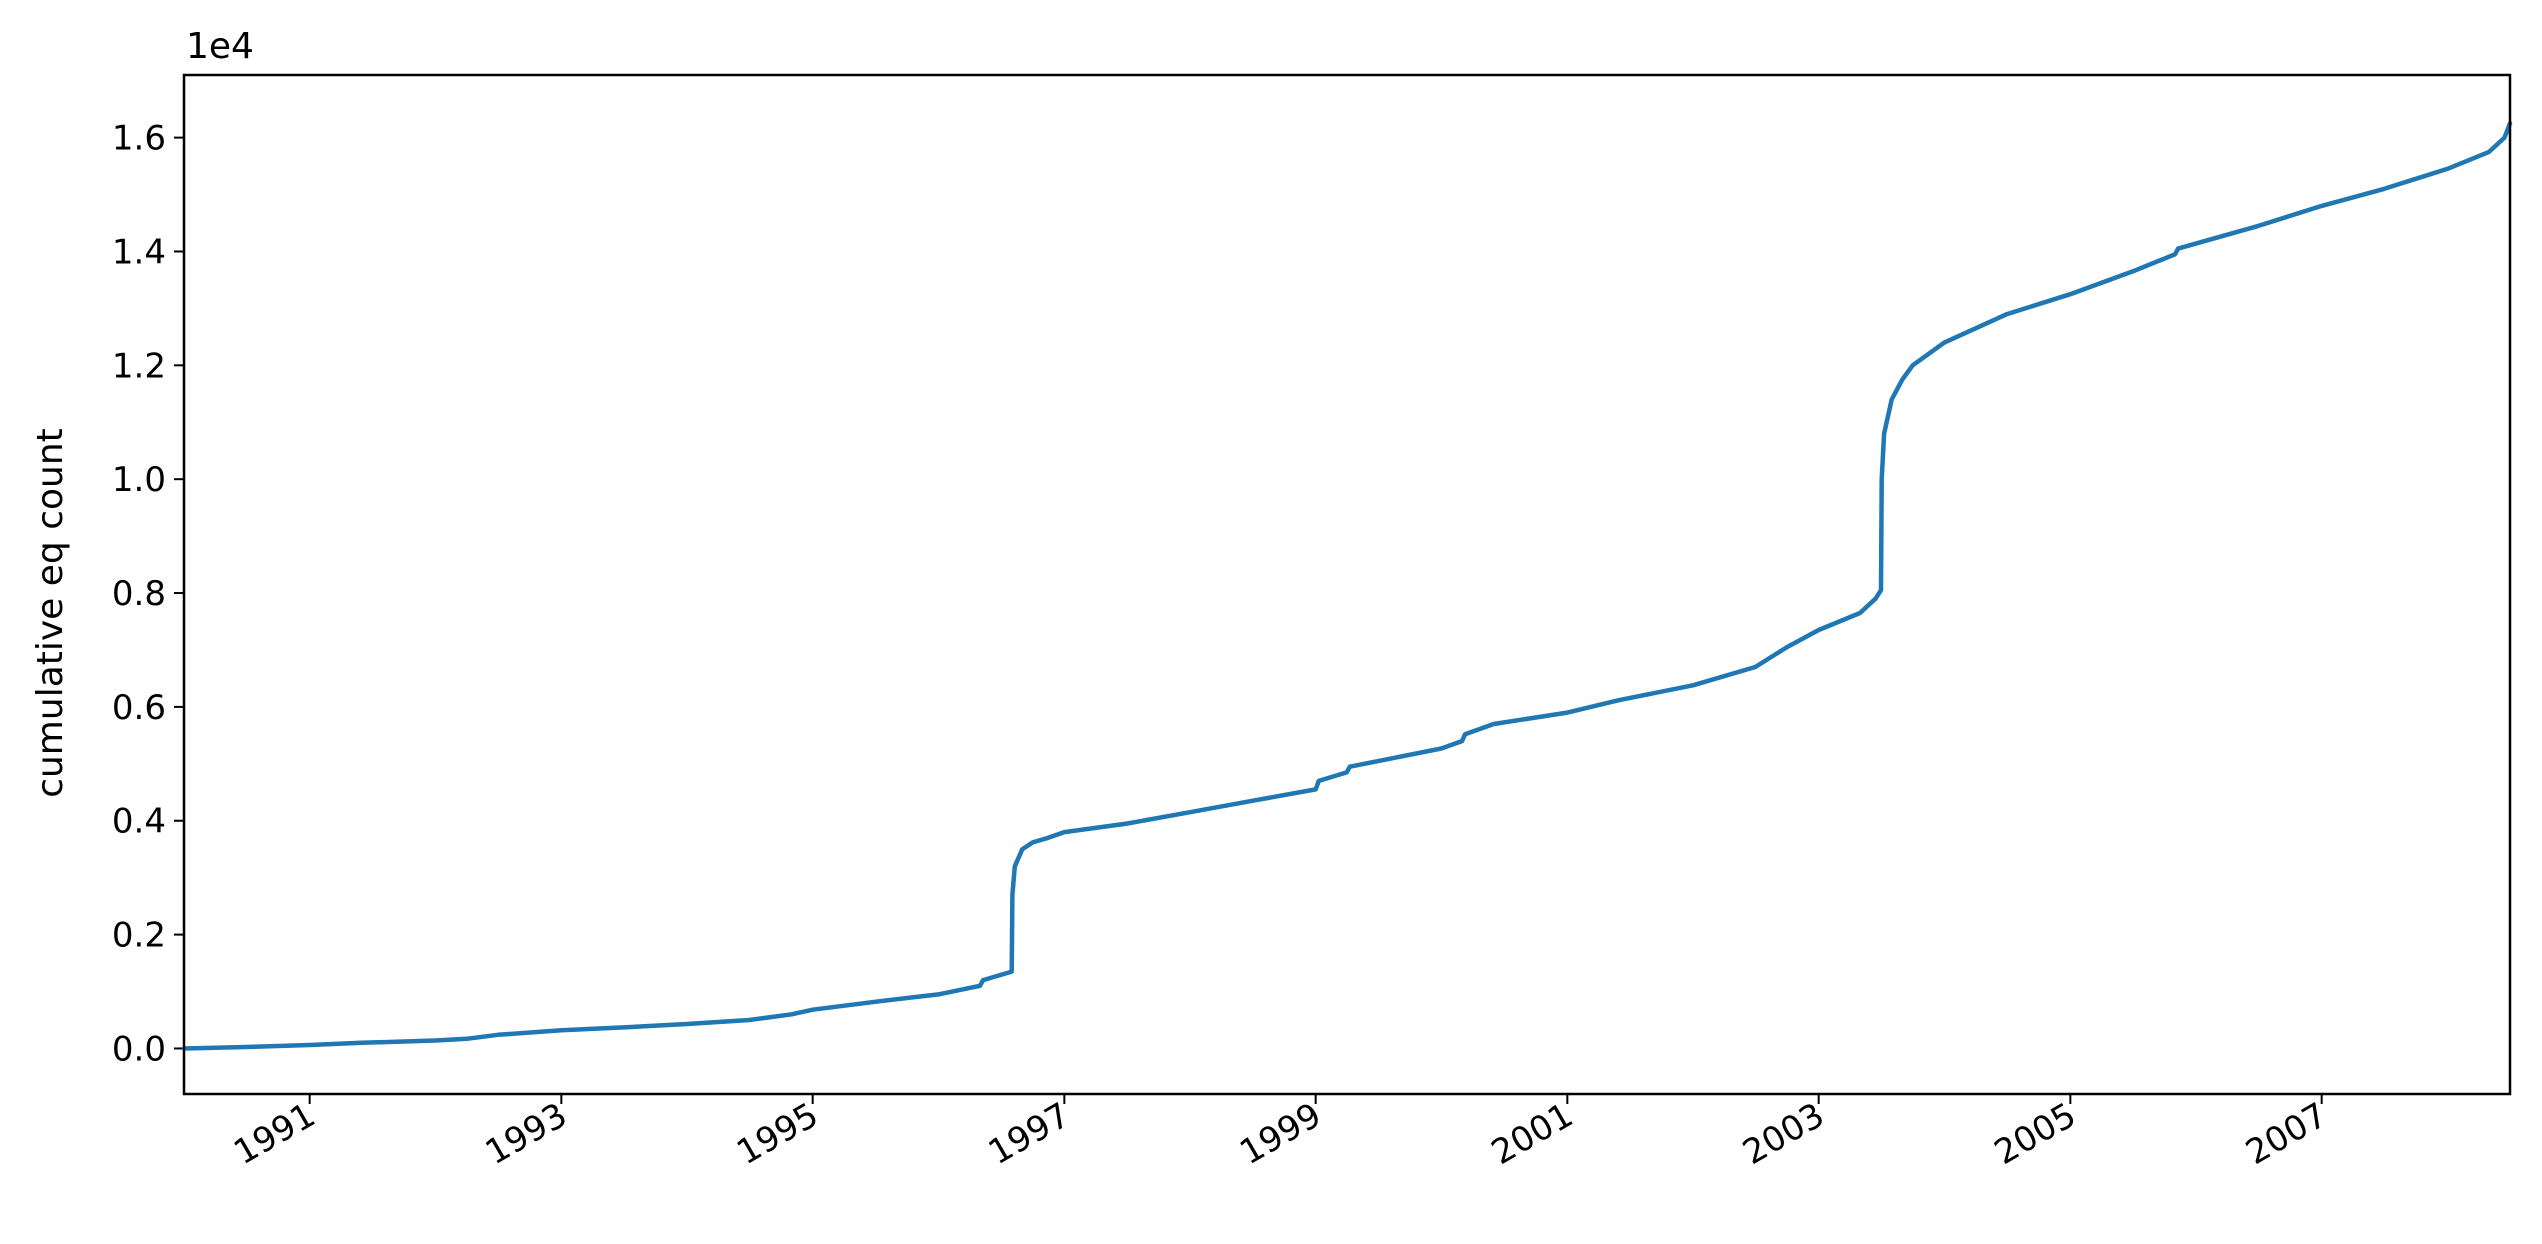 The image size is (2542, 1244). I want to click on y-tick-label: 0.6, so click(139, 708).